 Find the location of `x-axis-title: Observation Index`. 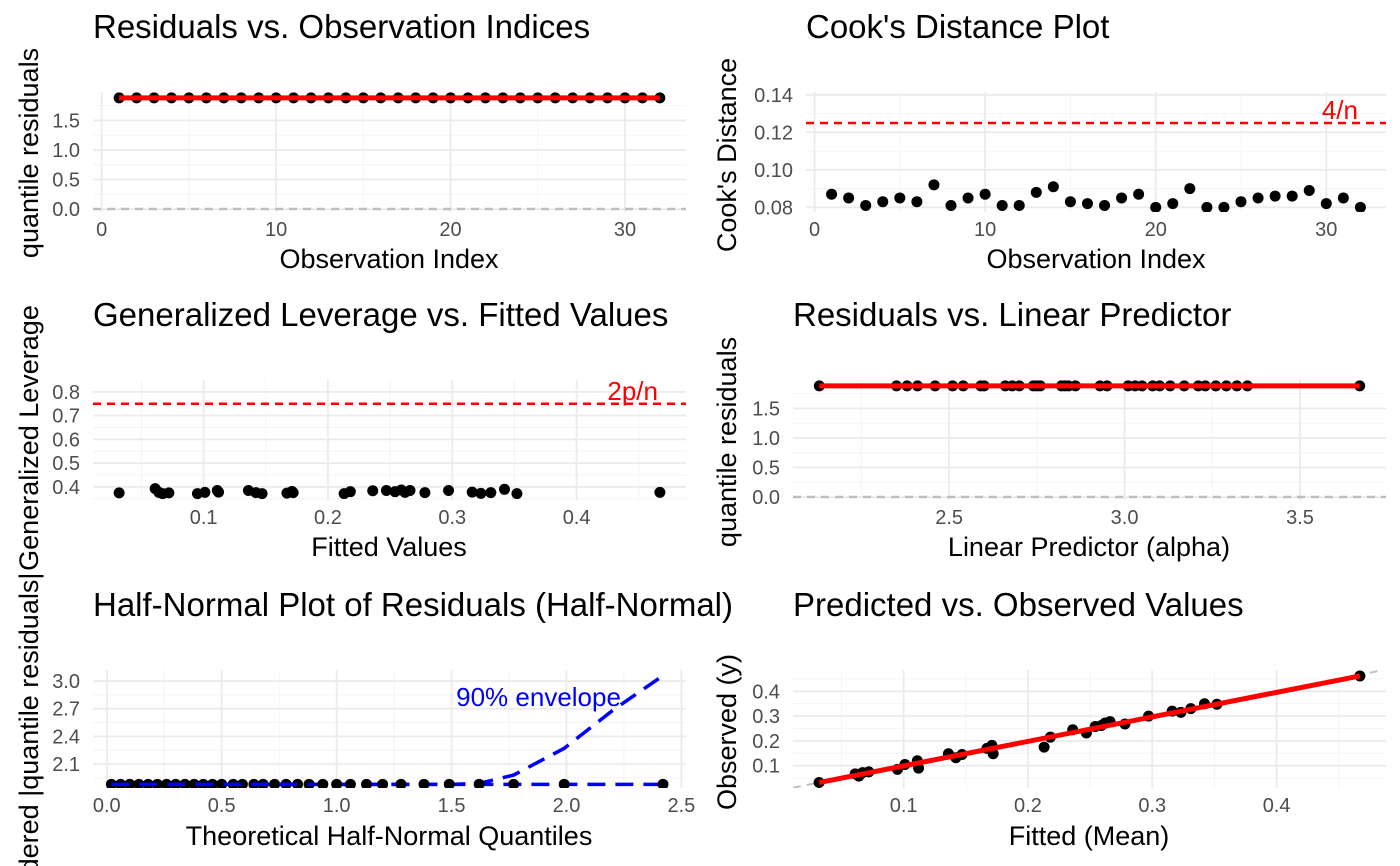

x-axis-title: Observation Index is located at coordinates (389, 259).